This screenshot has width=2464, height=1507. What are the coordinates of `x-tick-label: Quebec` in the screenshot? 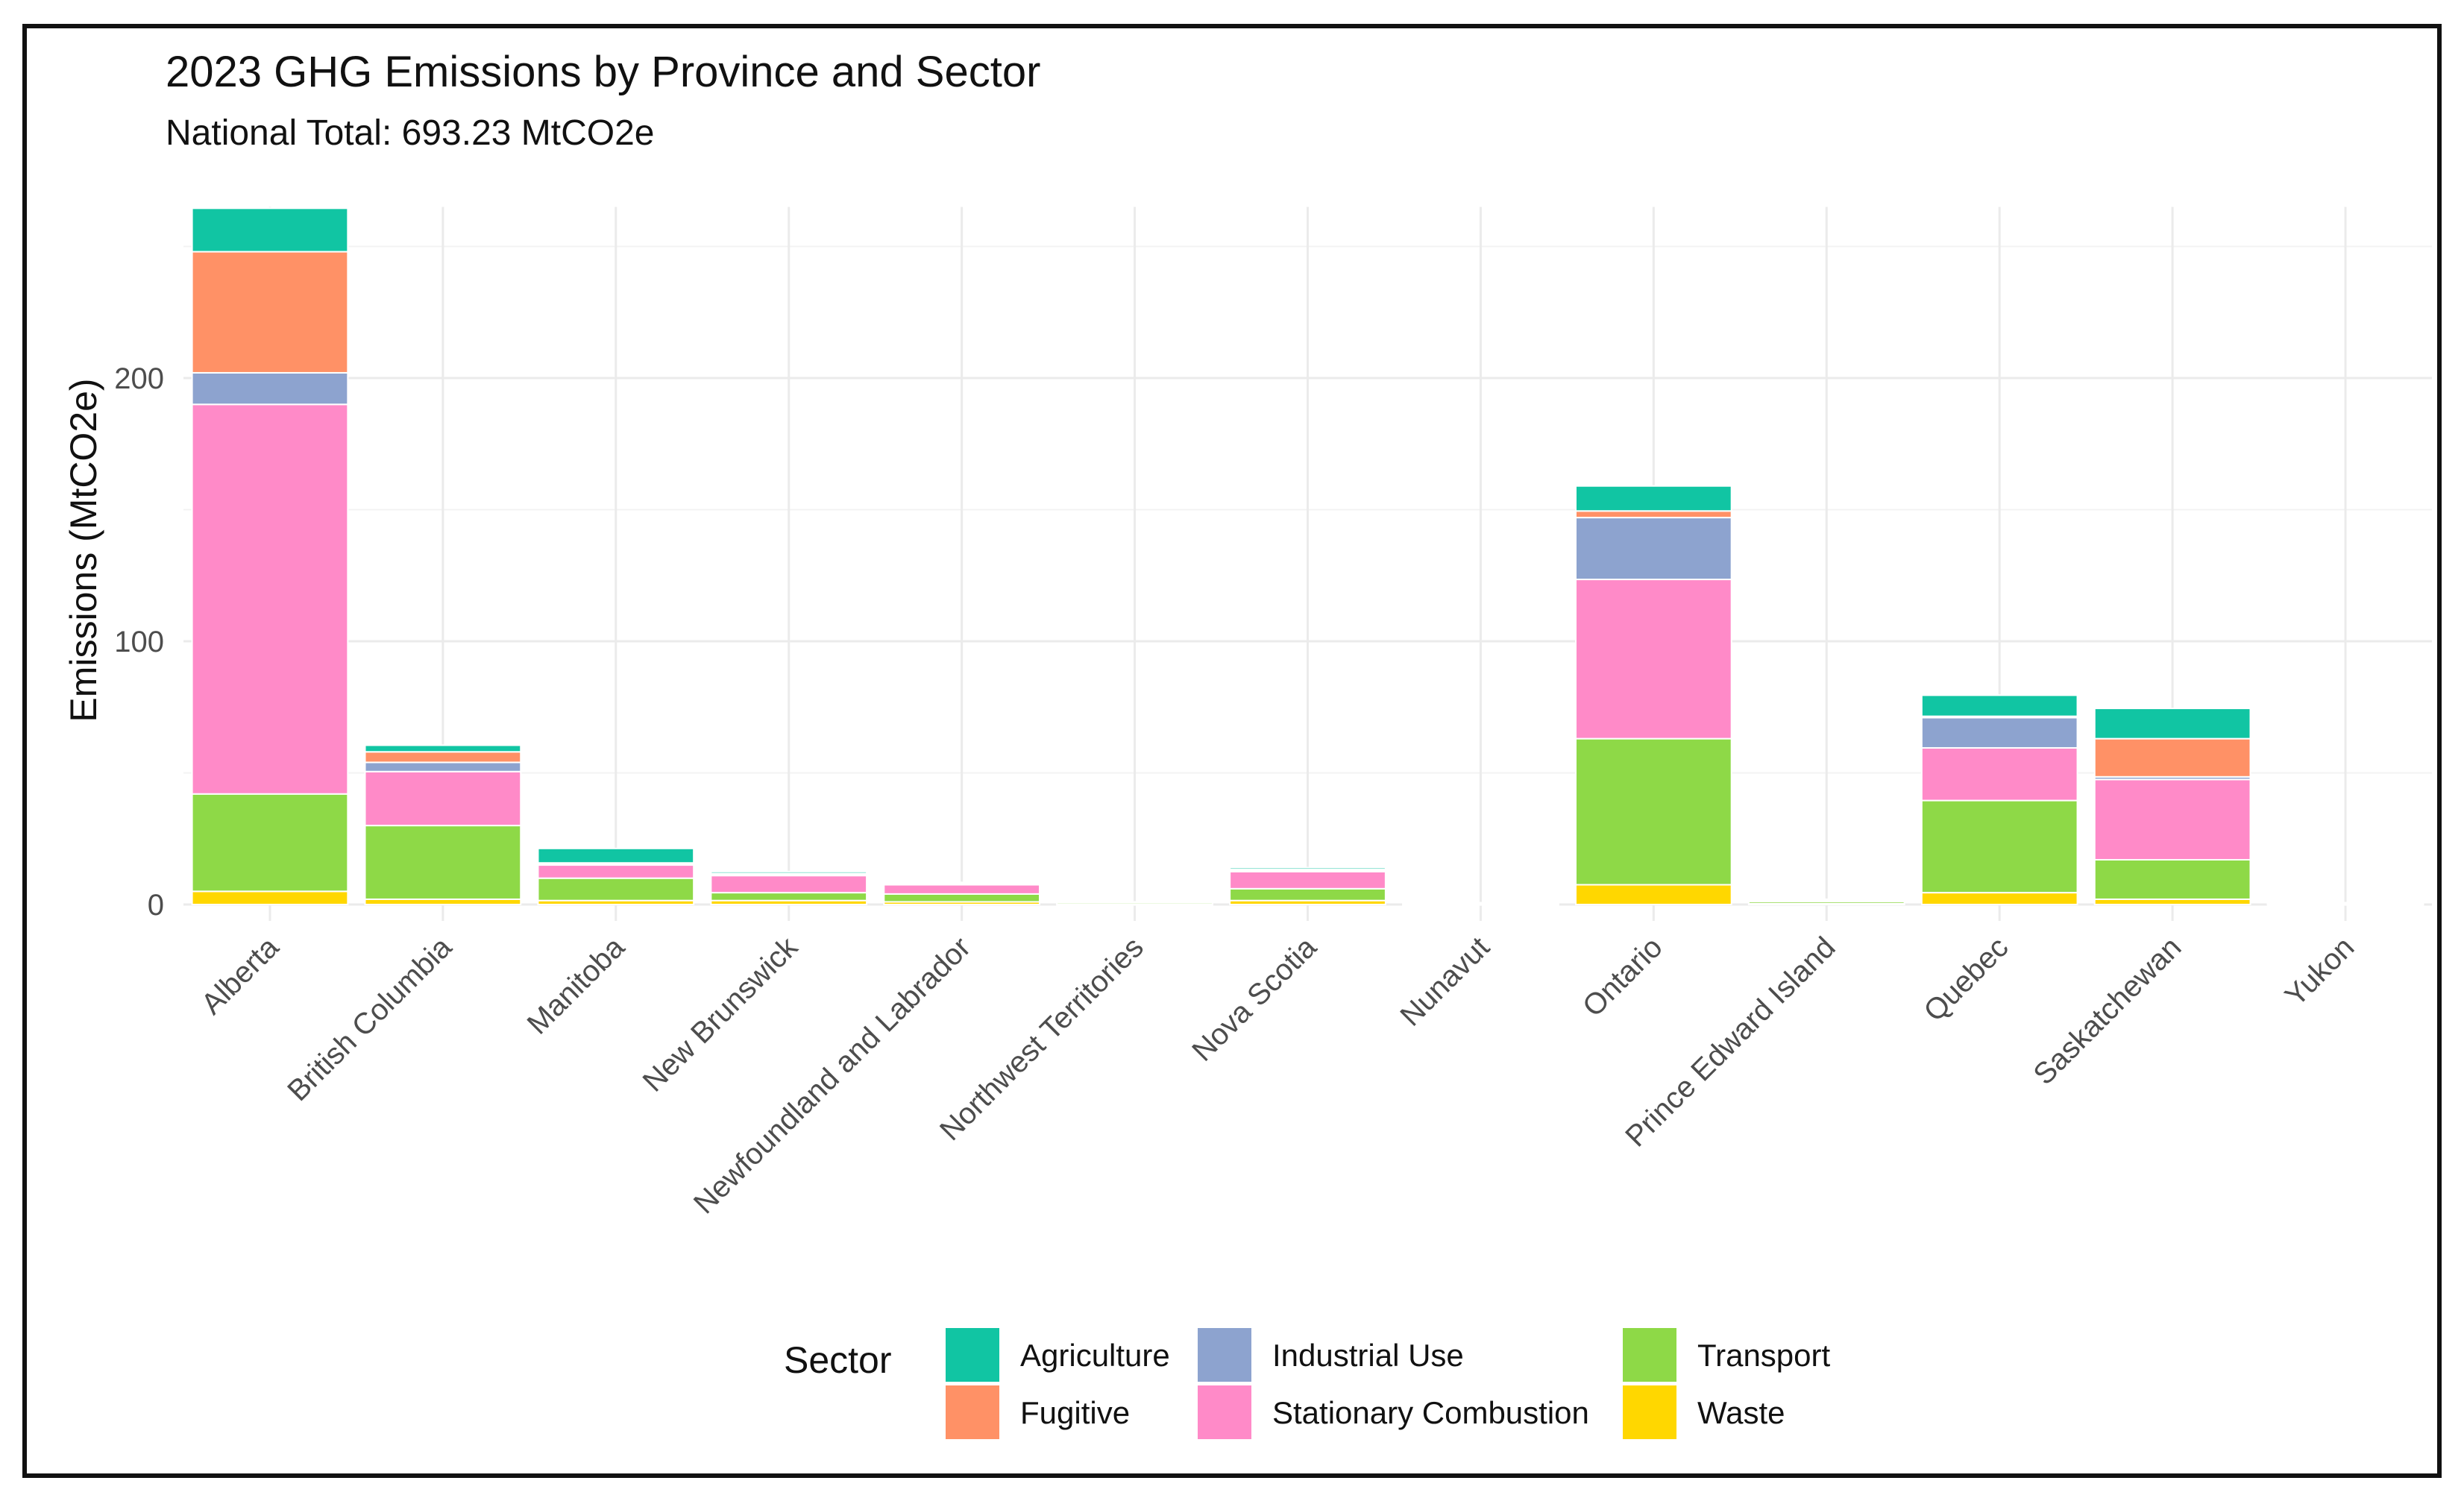 It's located at (1965, 980).